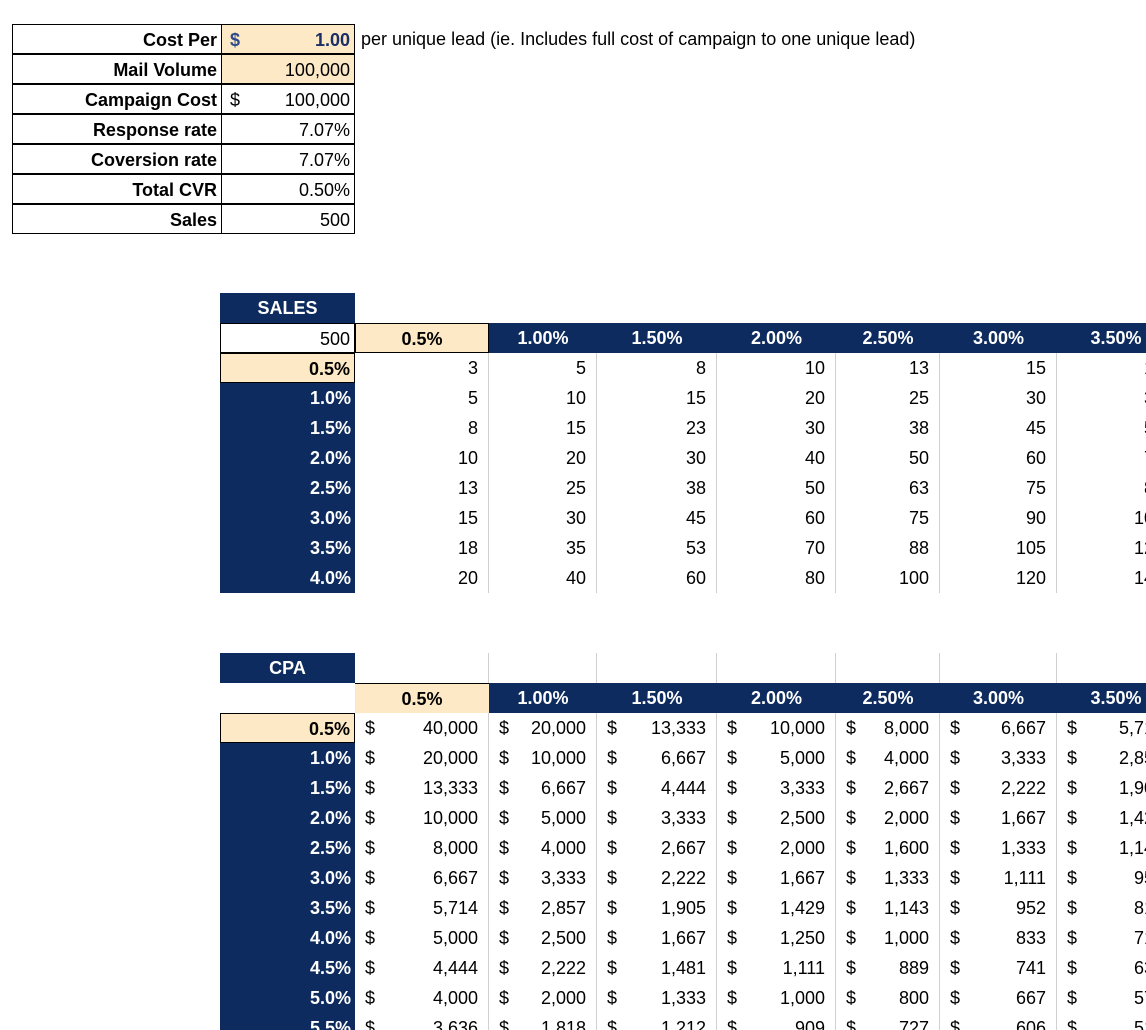 This screenshot has height=1030, width=1146. What do you see at coordinates (776, 878) in the screenshot?
I see `cpa-cell: $1,667` at bounding box center [776, 878].